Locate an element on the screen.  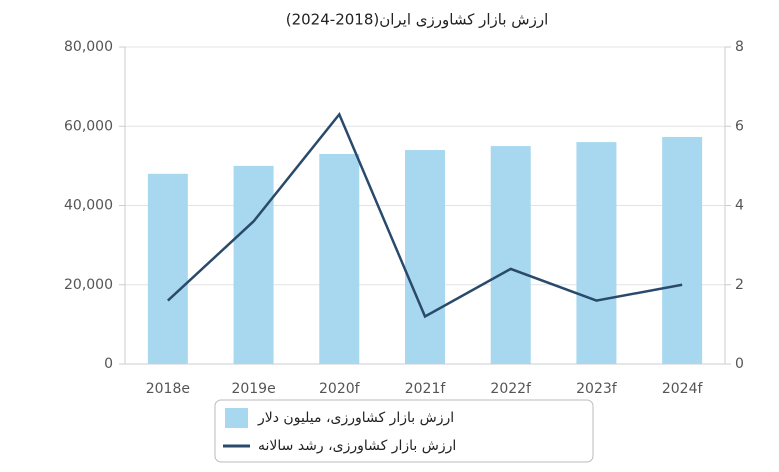
chart-title: ارزش بازار کشاورزی ایران(2018-2024) is located at coordinates (417, 20).